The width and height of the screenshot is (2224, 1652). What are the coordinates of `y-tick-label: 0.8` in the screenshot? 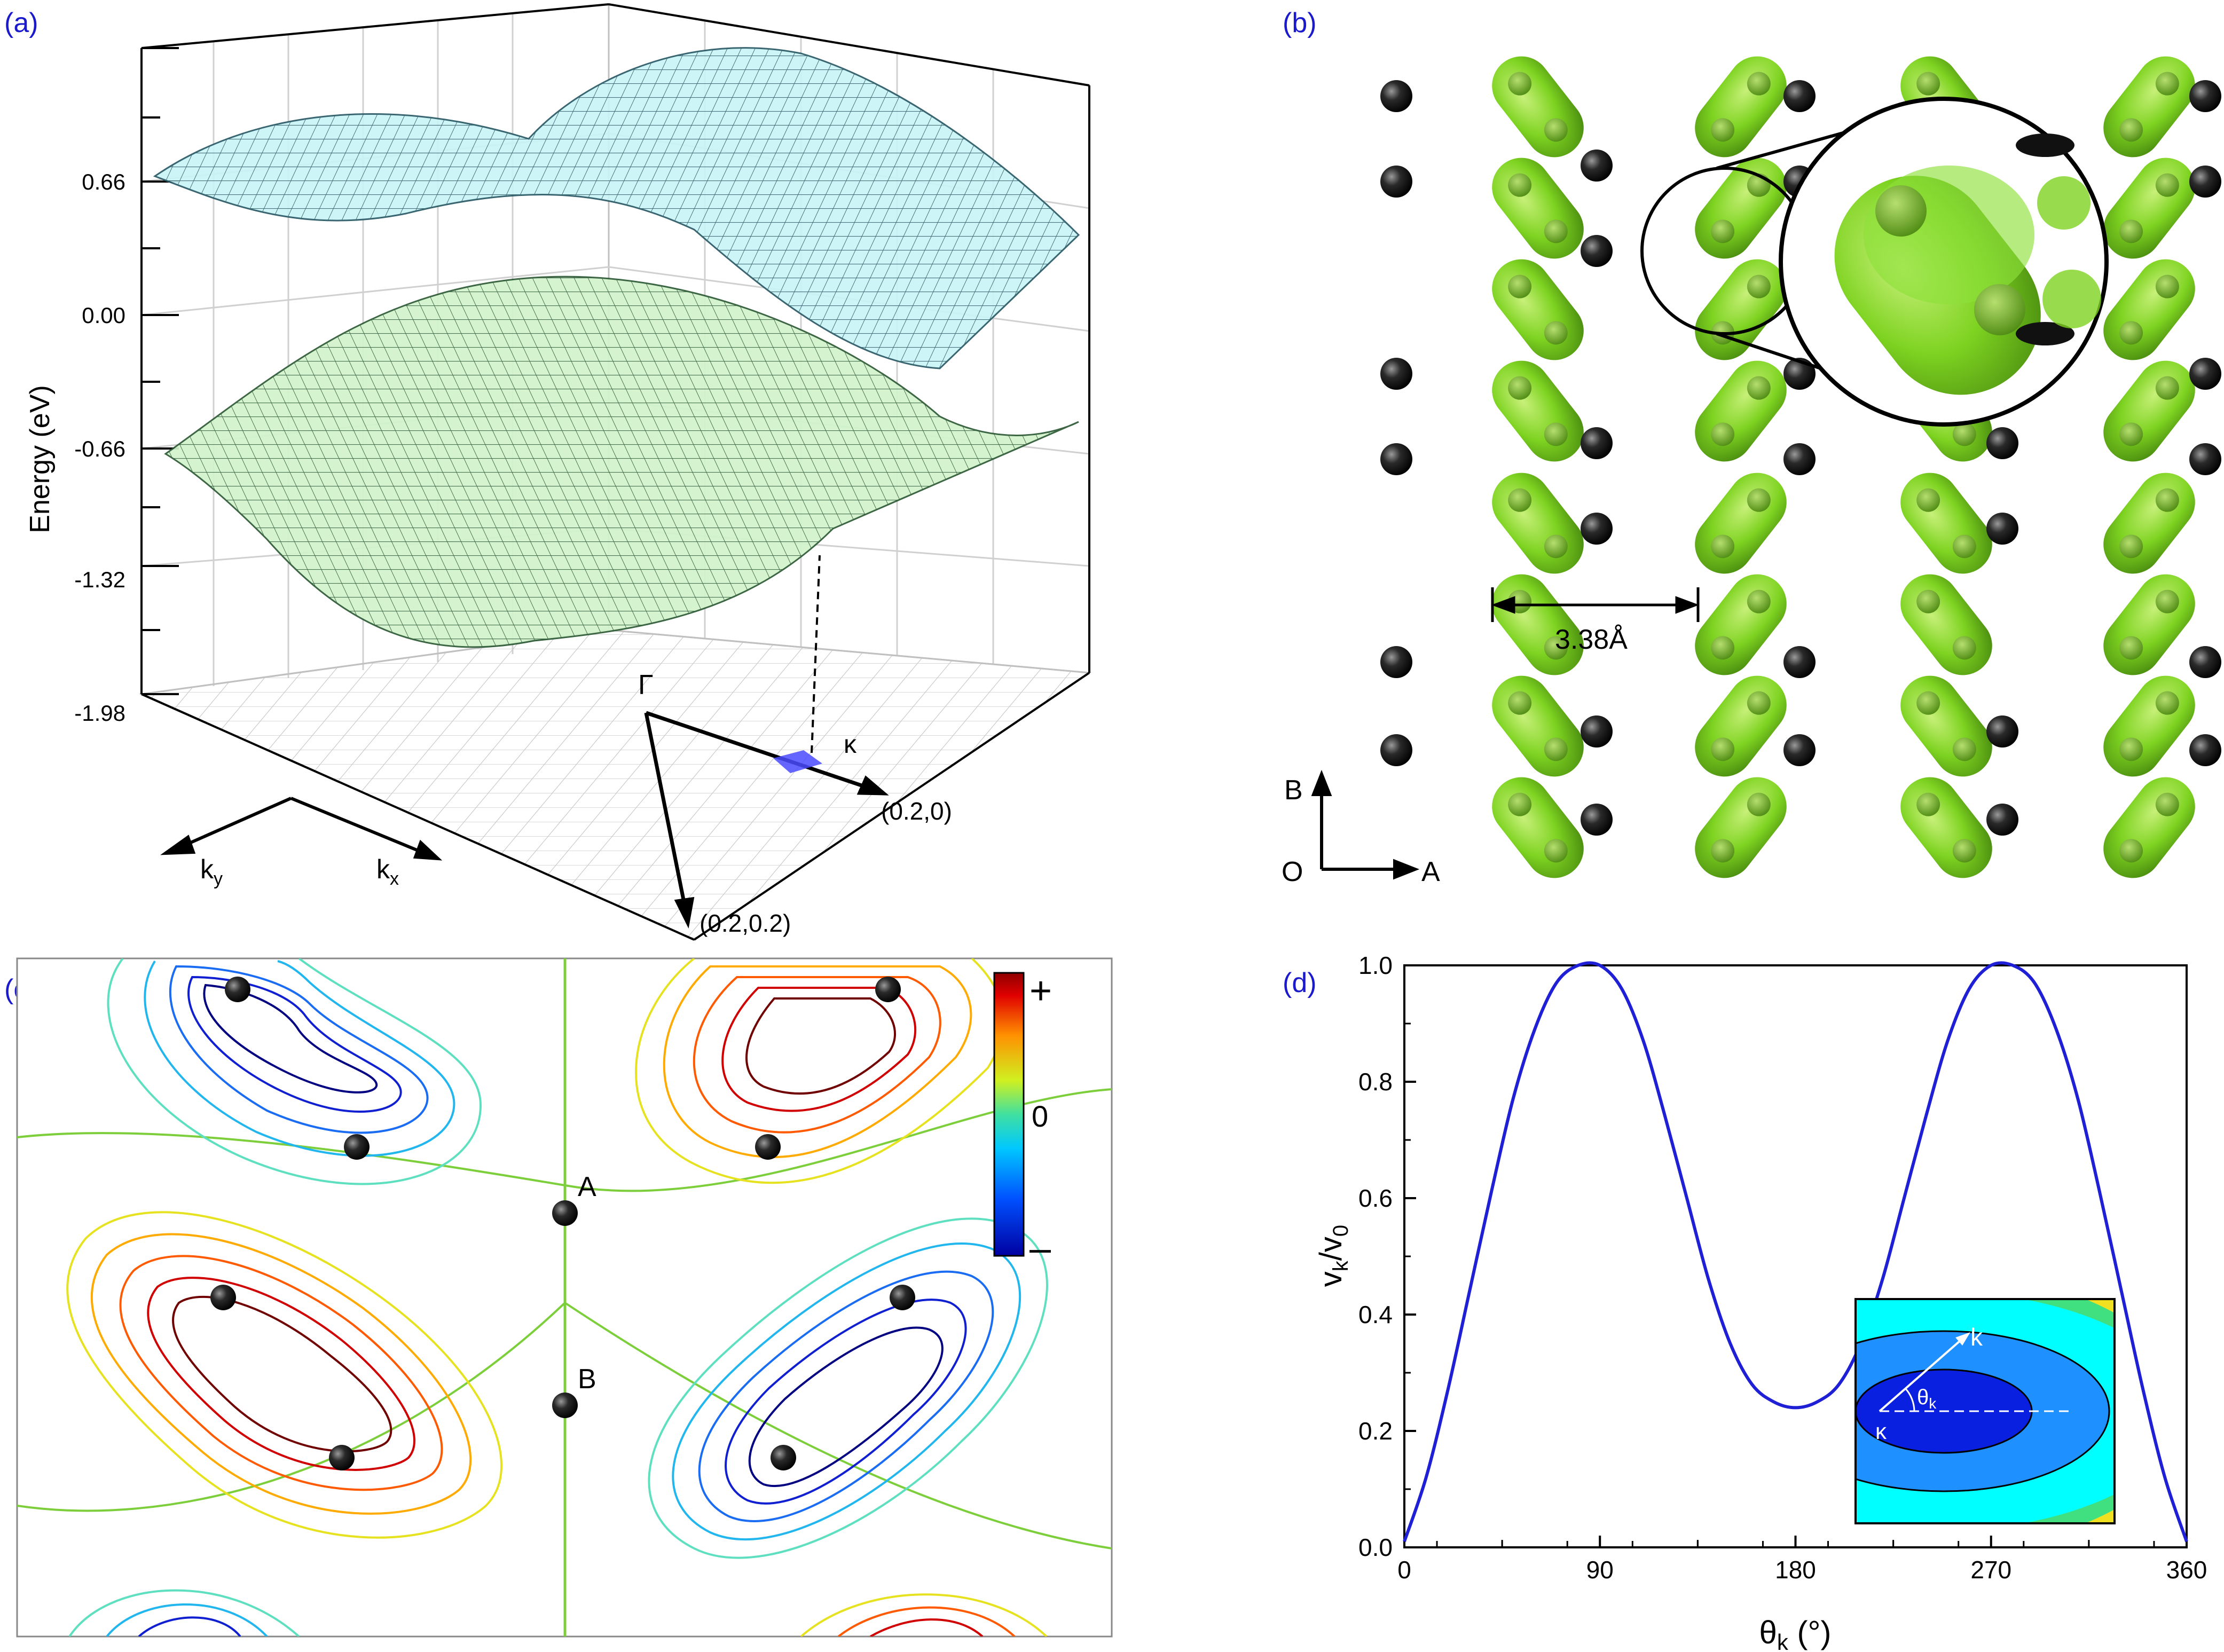 It's located at (1375, 1082).